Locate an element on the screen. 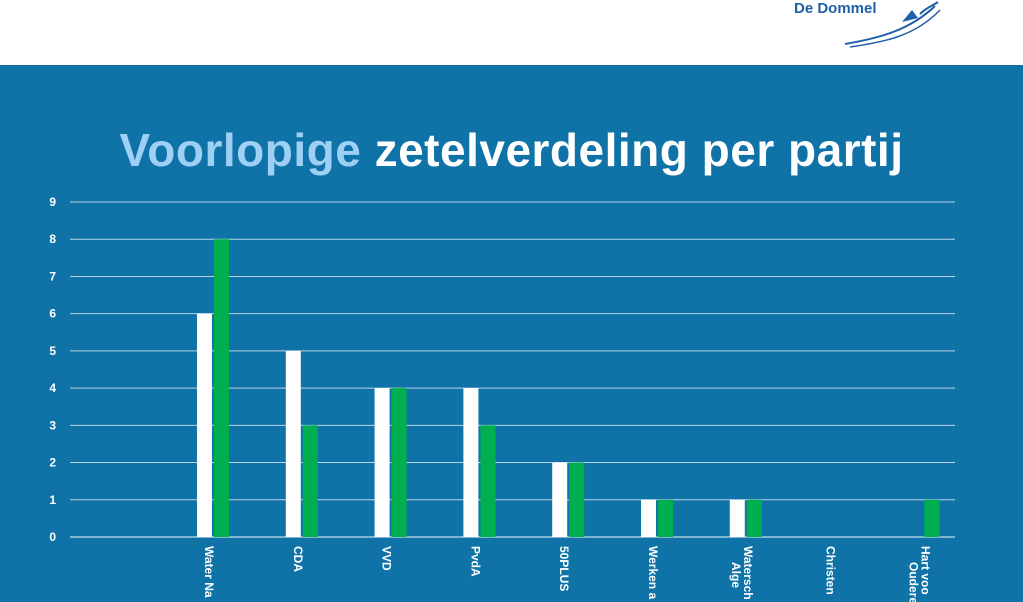 This screenshot has height=602, width=1023. header-band: De Dommel is located at coordinates (511, 32).